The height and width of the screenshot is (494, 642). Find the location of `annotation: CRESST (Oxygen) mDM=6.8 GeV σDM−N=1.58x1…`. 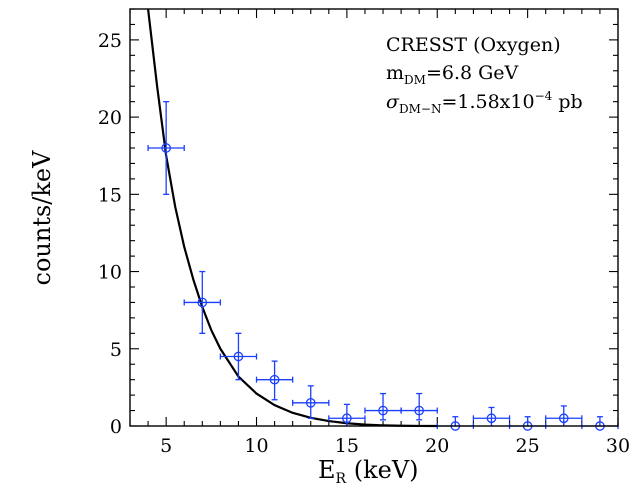

annotation: CRESST (Oxygen) mDM=6.8 GeV σDM−N=1.58x1… is located at coordinates (484, 75).